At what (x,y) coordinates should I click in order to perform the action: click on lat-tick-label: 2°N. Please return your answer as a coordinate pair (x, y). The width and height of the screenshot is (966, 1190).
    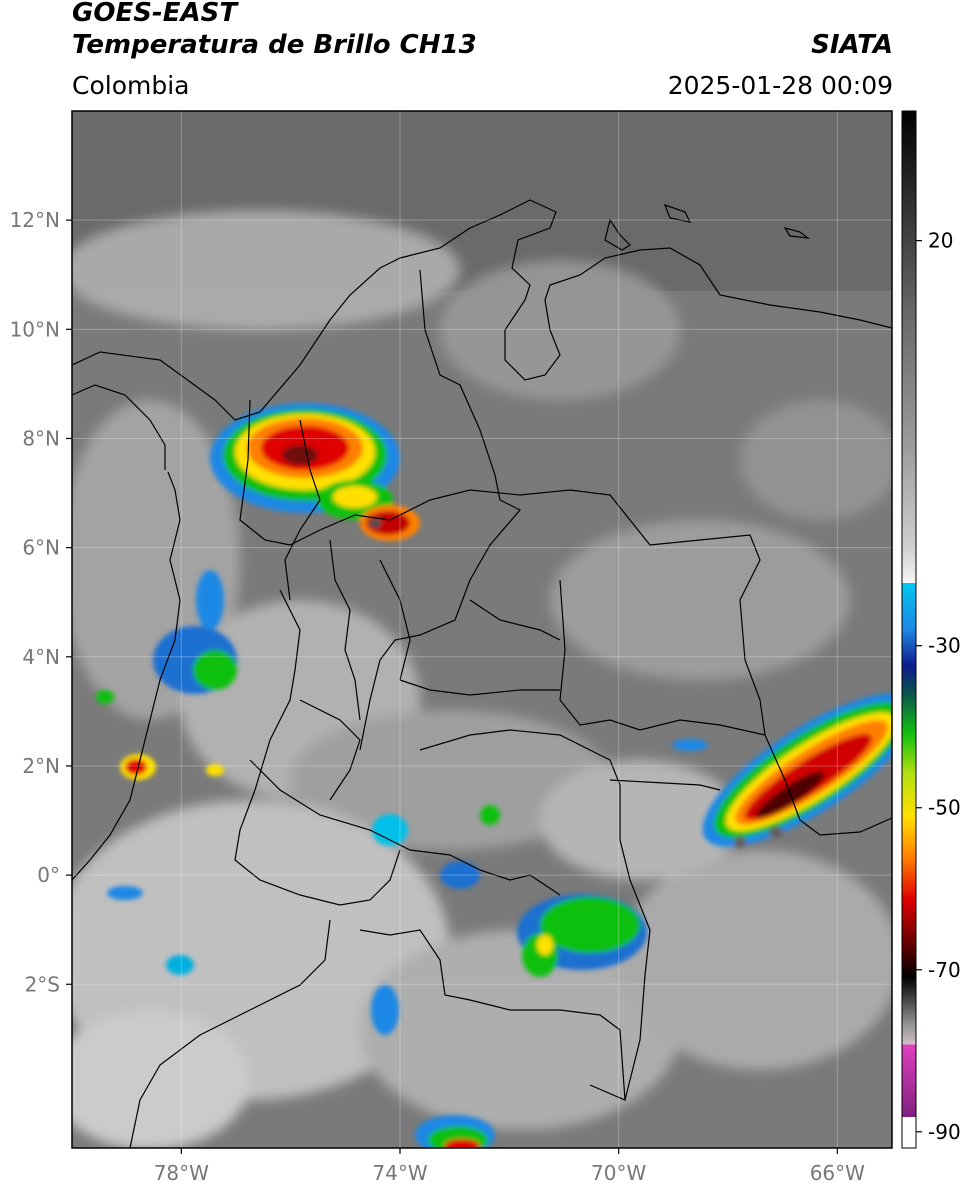
    Looking at the image, I should click on (41, 766).